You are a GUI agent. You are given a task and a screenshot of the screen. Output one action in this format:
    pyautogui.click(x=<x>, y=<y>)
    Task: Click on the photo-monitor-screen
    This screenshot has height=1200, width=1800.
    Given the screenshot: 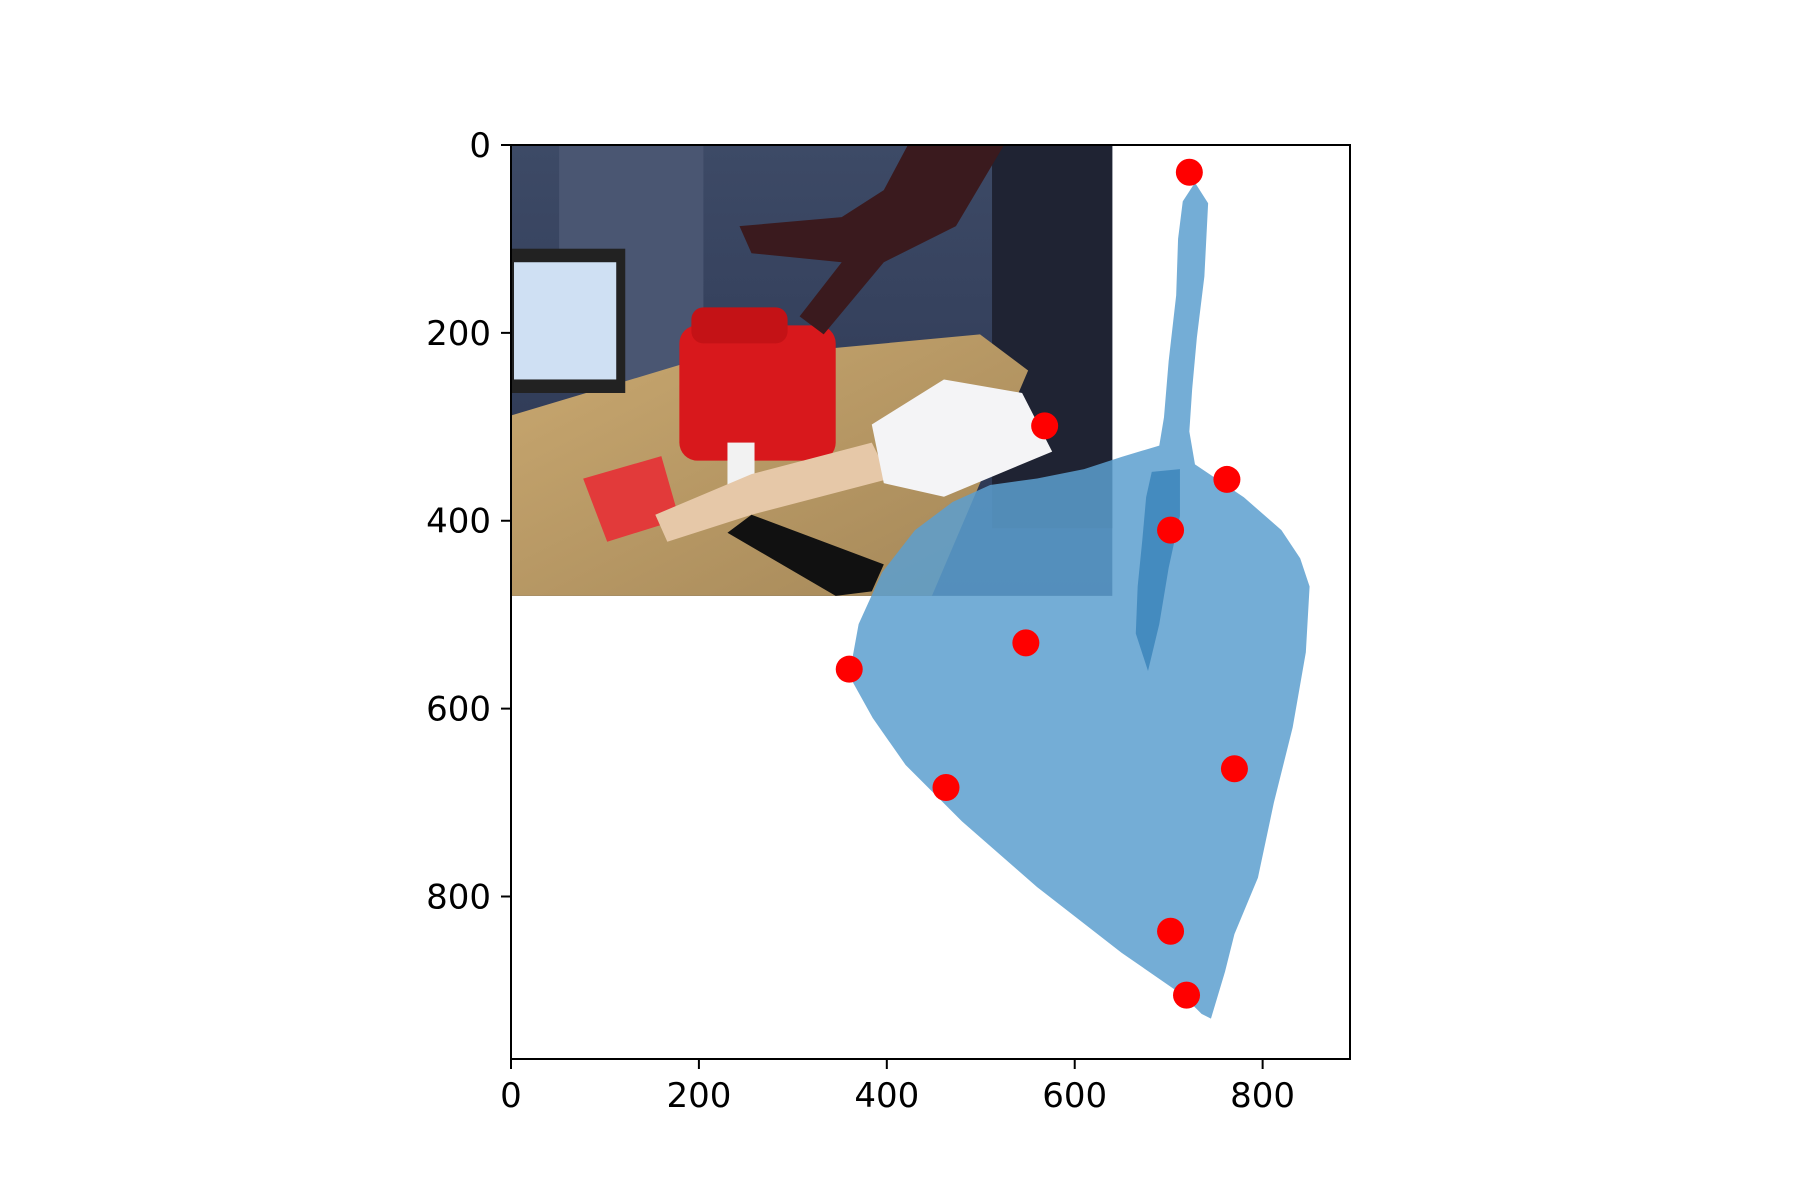 What is the action you would take?
    pyautogui.click(x=565, y=321)
    